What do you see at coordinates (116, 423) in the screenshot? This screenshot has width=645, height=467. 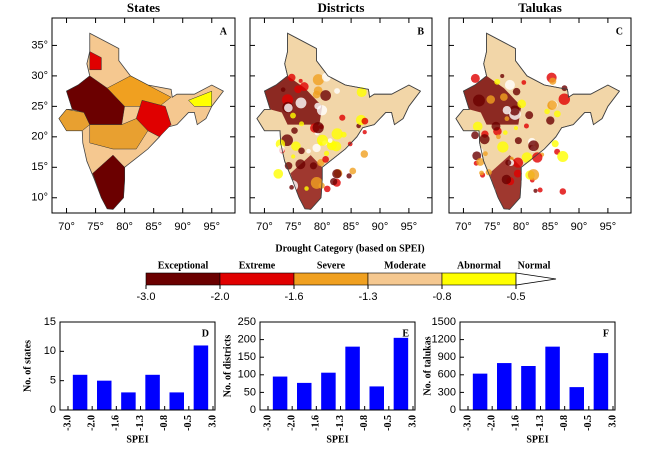 I see `x-tick-label: -1.6` at bounding box center [116, 423].